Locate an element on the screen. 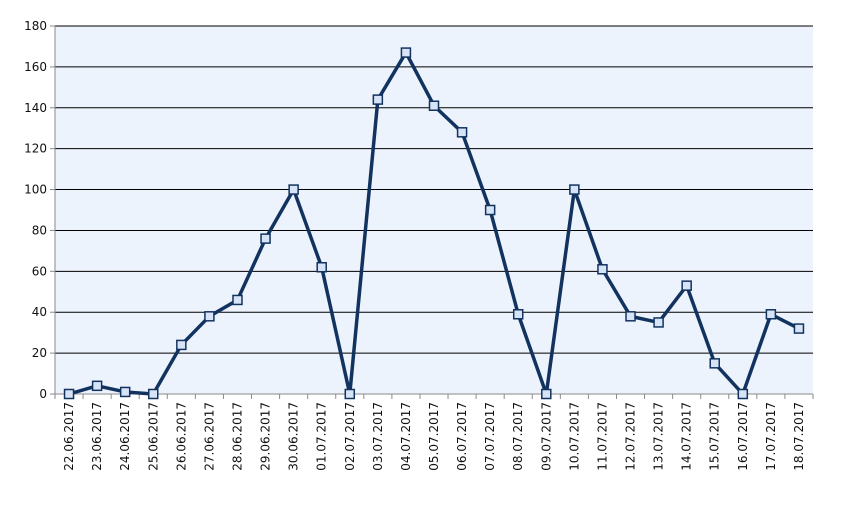  x-tick-label: 08.07.2017 is located at coordinates (518, 436).